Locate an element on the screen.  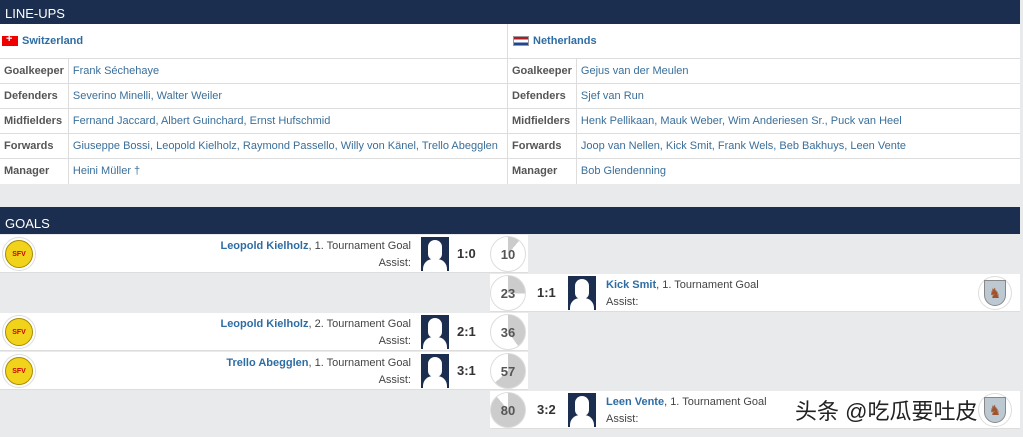
minute-clock-icon: 23 is located at coordinates (508, 293).